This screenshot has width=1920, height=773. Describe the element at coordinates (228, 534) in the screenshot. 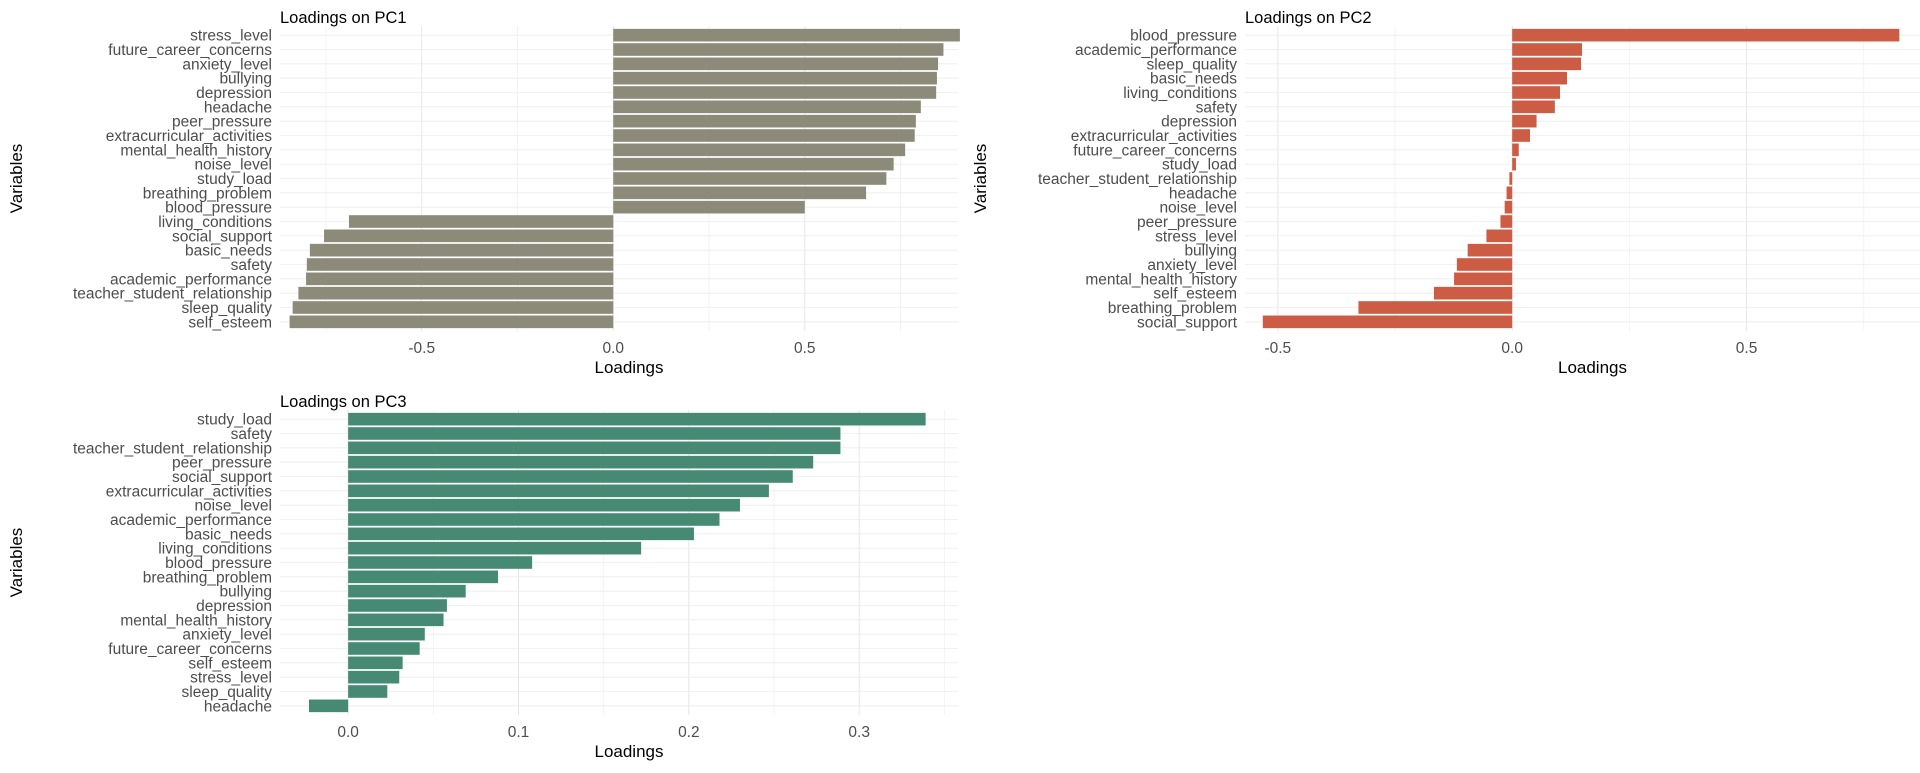

I see `y-tick-label: basic_needs` at that location.